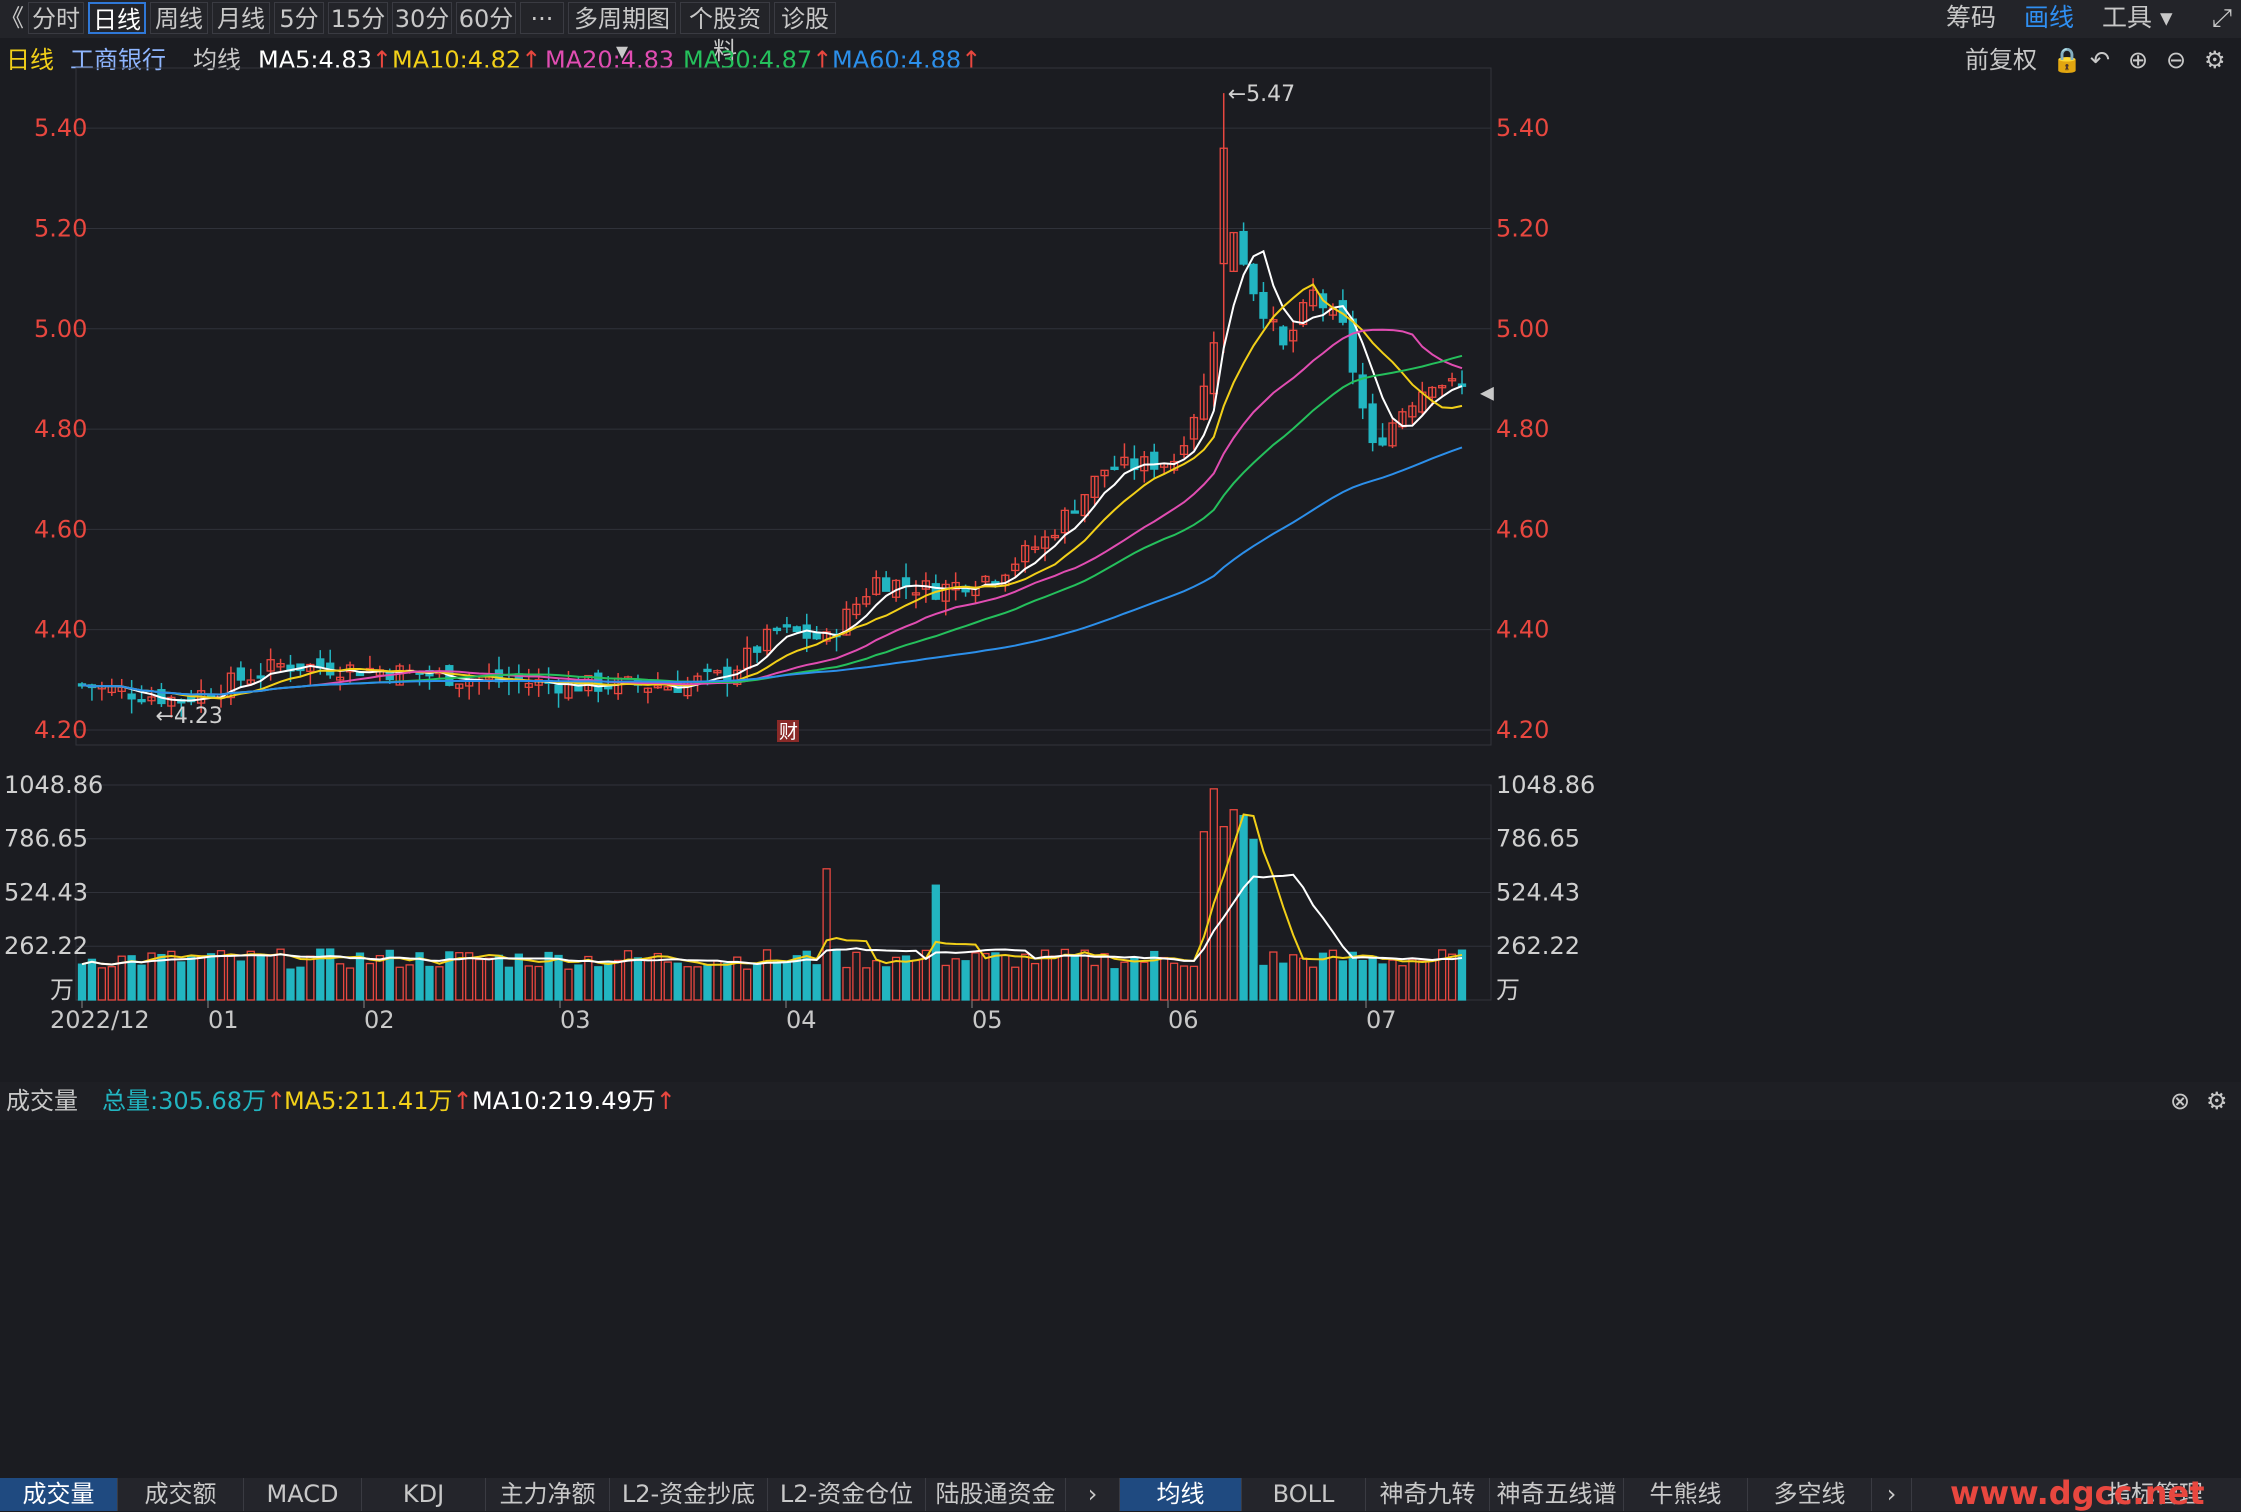 The width and height of the screenshot is (2241, 1512). I want to click on watermark: www.dgcc.net, so click(2077, 1493).